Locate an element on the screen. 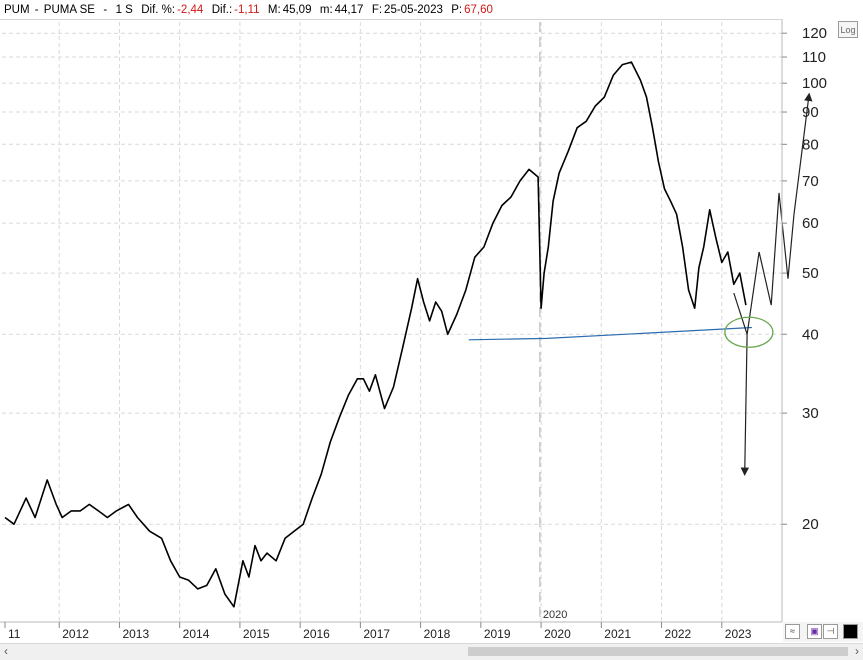 The width and height of the screenshot is (863, 660). scroll-left-icon: ‹ is located at coordinates (6, 651).